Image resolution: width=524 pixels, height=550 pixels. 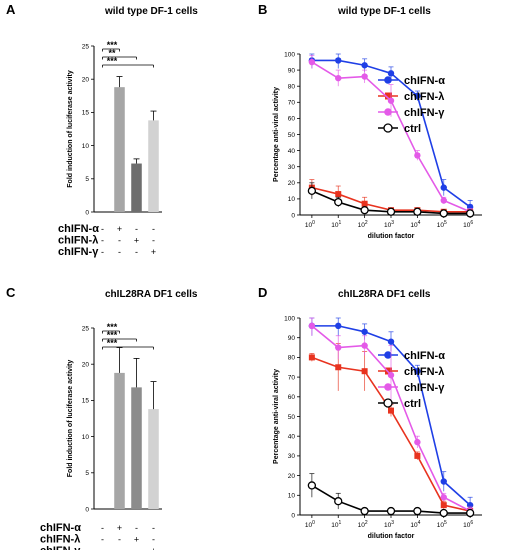 I want to click on series-3: ctrl, so click(x=391, y=458).